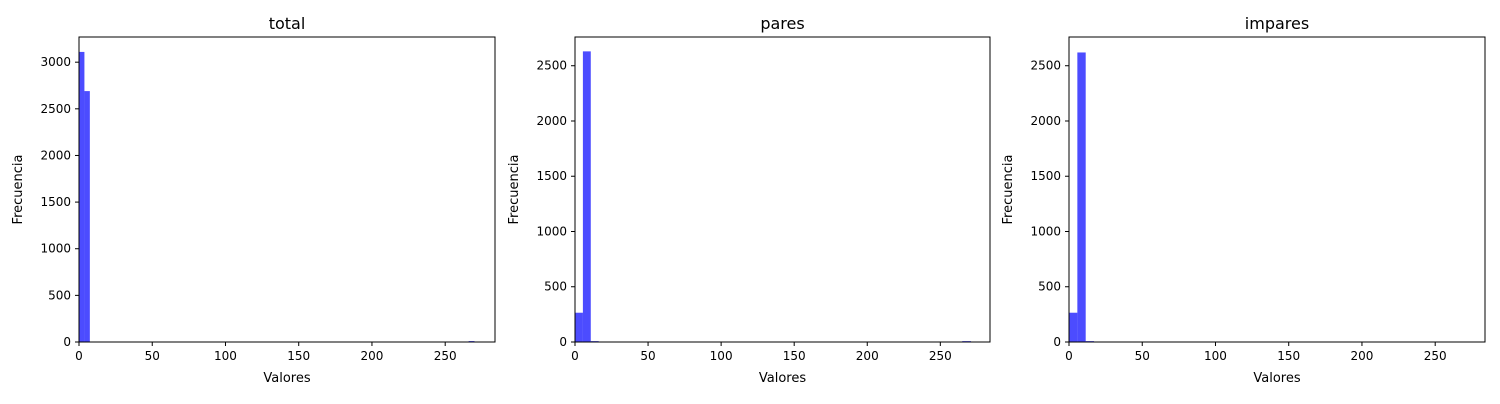 The width and height of the screenshot is (1500, 404). I want to click on chart-title: impares, so click(1277, 23).